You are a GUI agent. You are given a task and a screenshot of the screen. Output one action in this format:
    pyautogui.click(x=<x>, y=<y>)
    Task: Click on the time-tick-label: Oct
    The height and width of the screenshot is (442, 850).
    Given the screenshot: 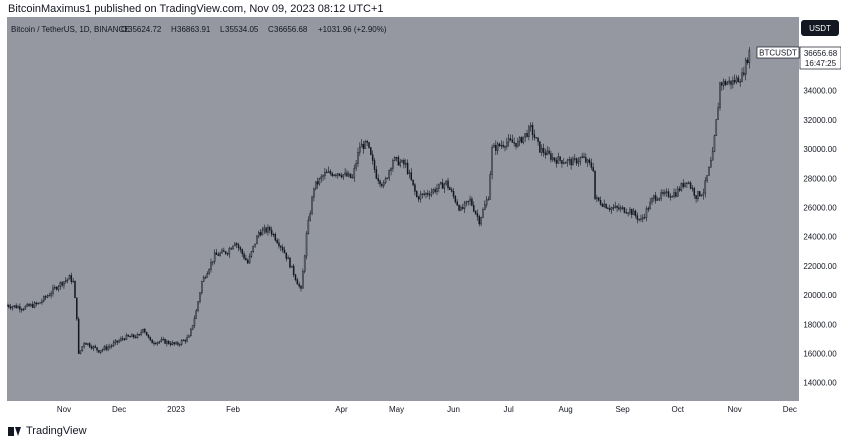 What is the action you would take?
    pyautogui.click(x=677, y=409)
    